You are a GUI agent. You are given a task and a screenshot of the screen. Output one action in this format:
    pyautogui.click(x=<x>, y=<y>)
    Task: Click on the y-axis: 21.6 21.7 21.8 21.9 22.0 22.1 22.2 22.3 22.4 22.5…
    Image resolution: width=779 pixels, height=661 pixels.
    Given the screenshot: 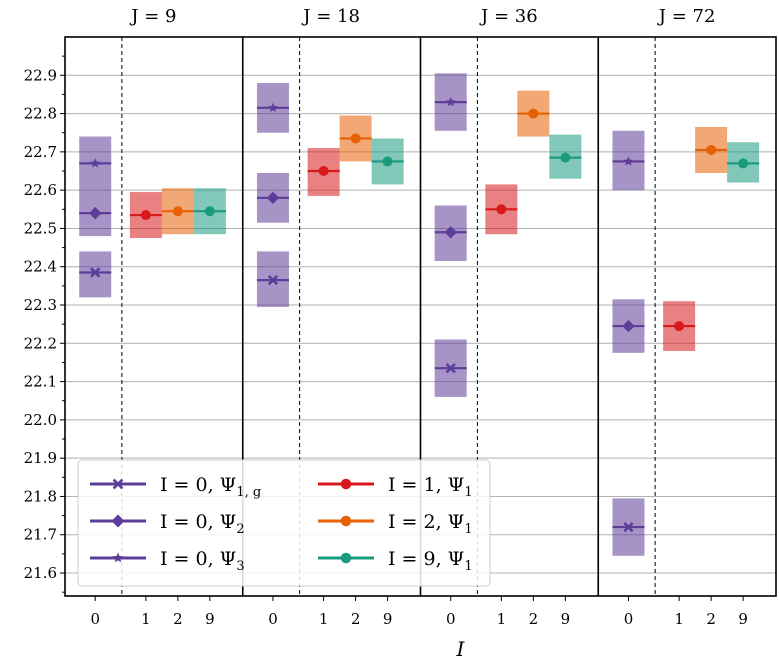 What is the action you would take?
    pyautogui.click(x=44, y=324)
    